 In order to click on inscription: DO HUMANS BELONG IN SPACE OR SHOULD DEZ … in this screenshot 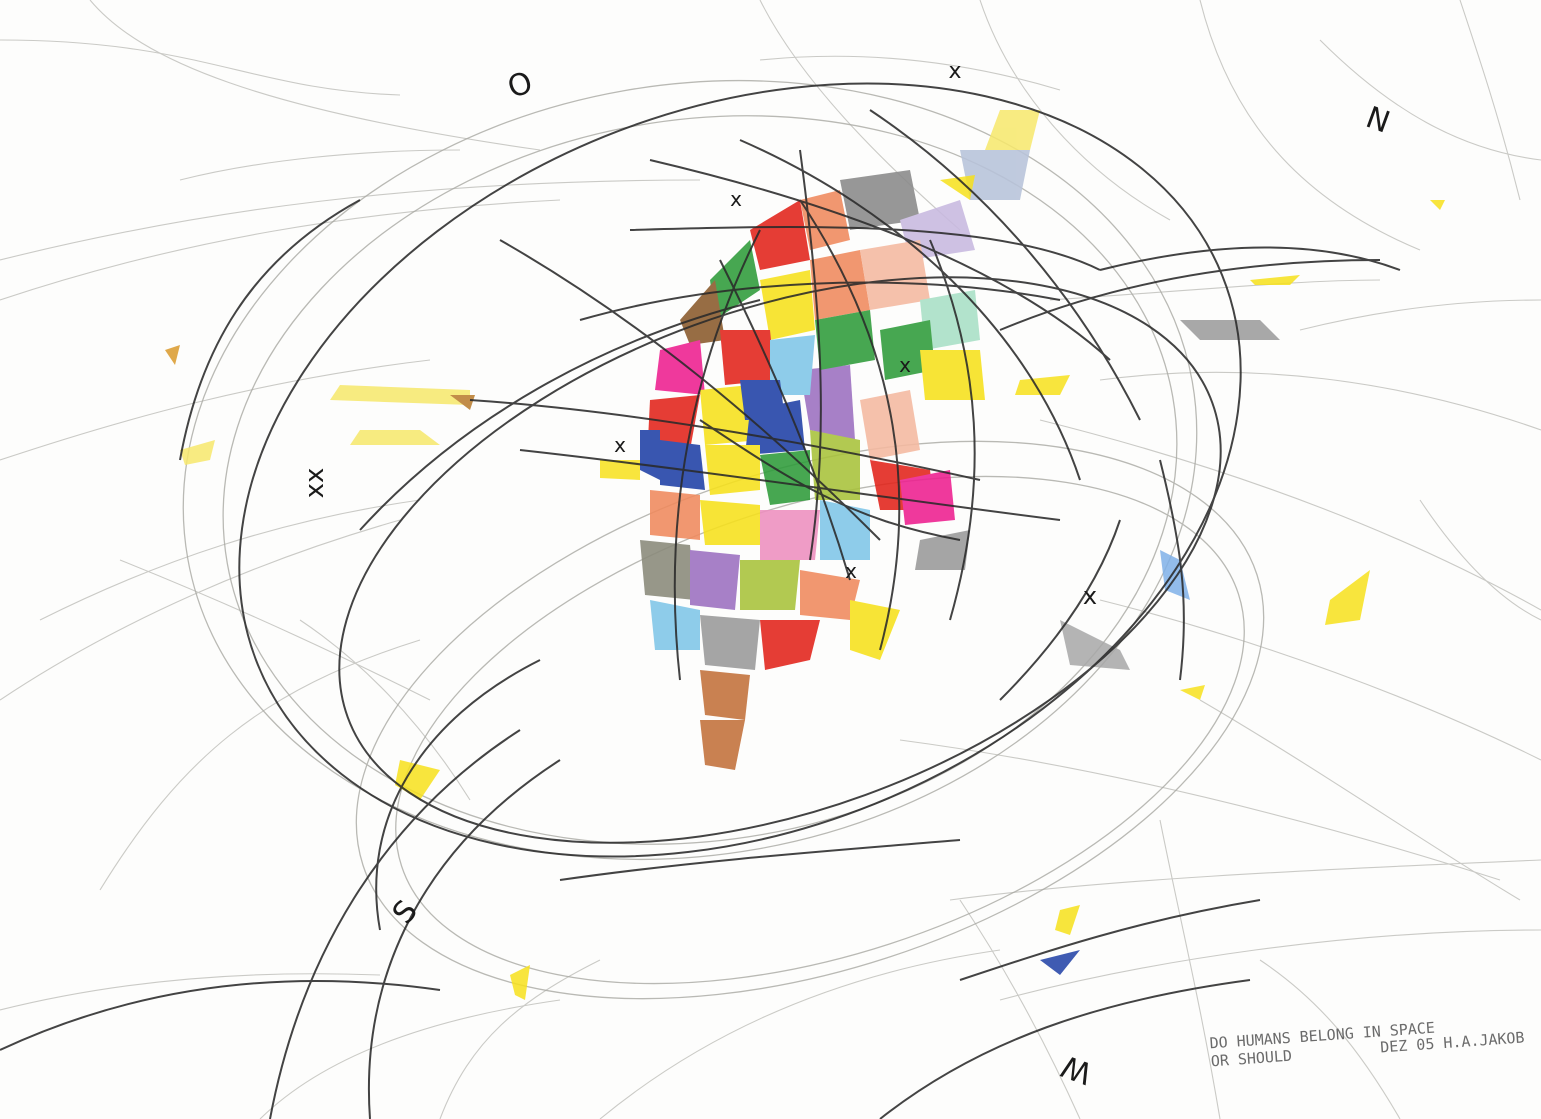, I will do `click(1367, 1045)`.